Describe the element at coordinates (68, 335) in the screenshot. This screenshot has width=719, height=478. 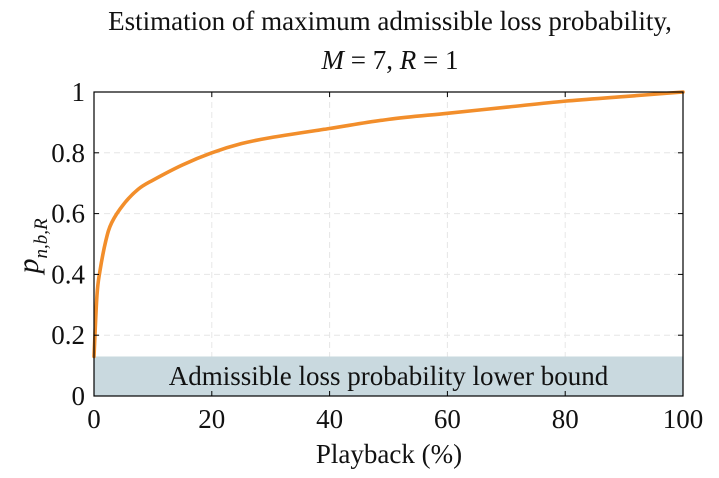
I see `y-tick-label: 0.2` at that location.